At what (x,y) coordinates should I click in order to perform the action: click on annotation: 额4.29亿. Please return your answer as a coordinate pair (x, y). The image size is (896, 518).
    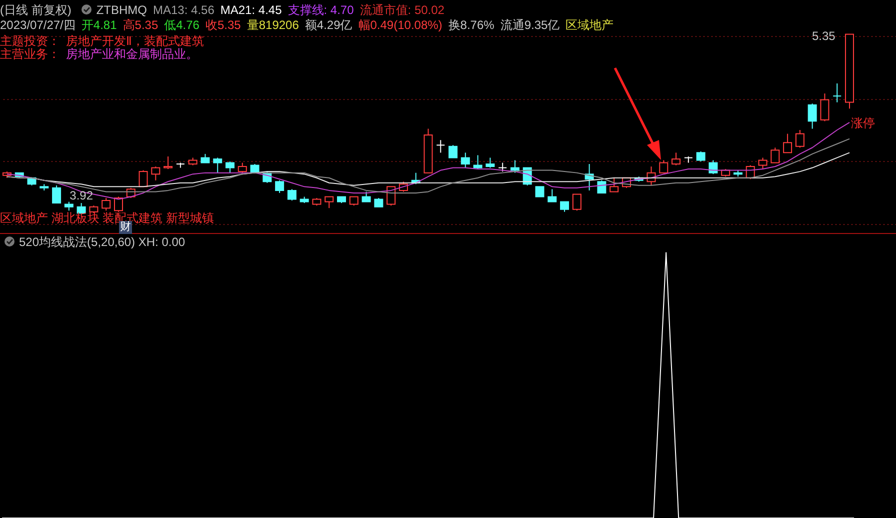
    Looking at the image, I should click on (328, 25).